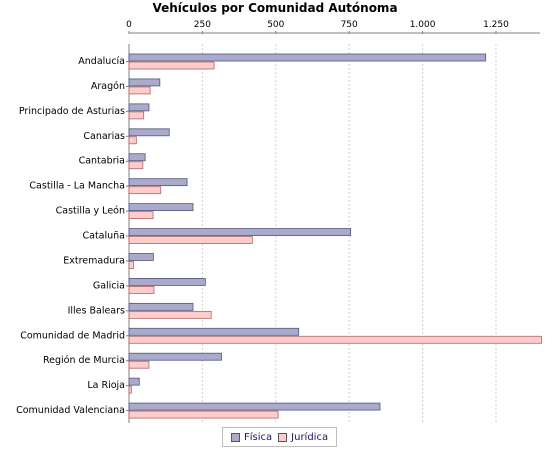 The width and height of the screenshot is (550, 450). Describe the element at coordinates (72, 111) in the screenshot. I see `category-label: Principado de Asturias` at that location.